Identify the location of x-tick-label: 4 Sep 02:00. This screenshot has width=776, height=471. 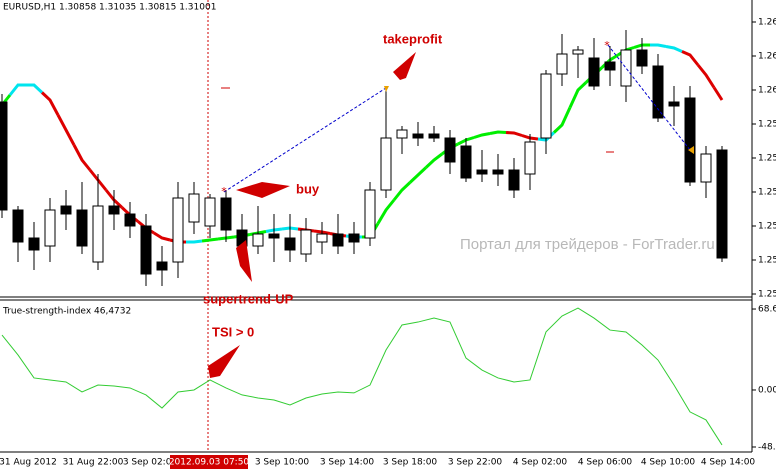
(540, 463).